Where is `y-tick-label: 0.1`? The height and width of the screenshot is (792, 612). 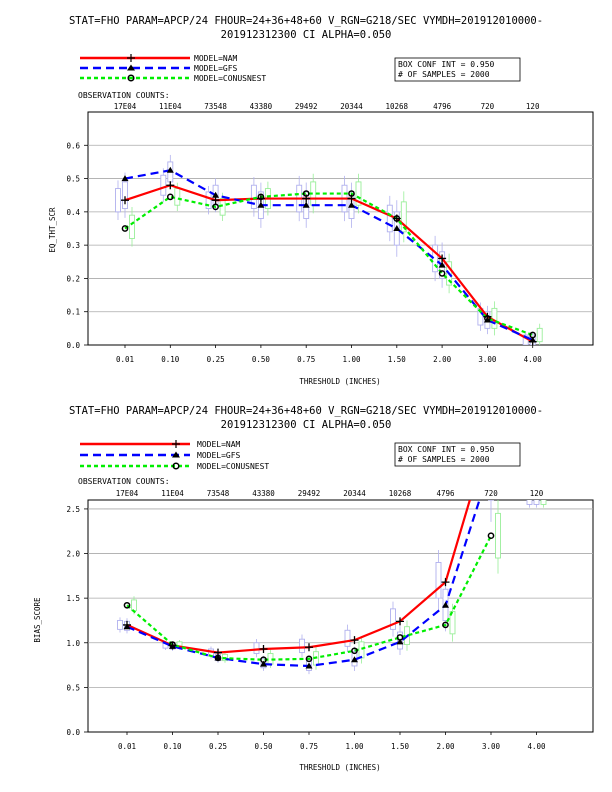
y-tick-label: 0.1 is located at coordinates (73, 312).